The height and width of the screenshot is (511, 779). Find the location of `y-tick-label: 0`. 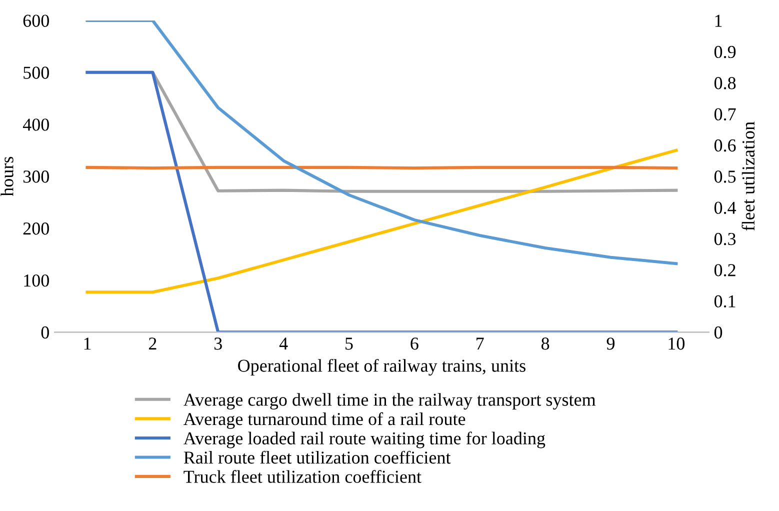

y-tick-label: 0 is located at coordinates (45, 332).